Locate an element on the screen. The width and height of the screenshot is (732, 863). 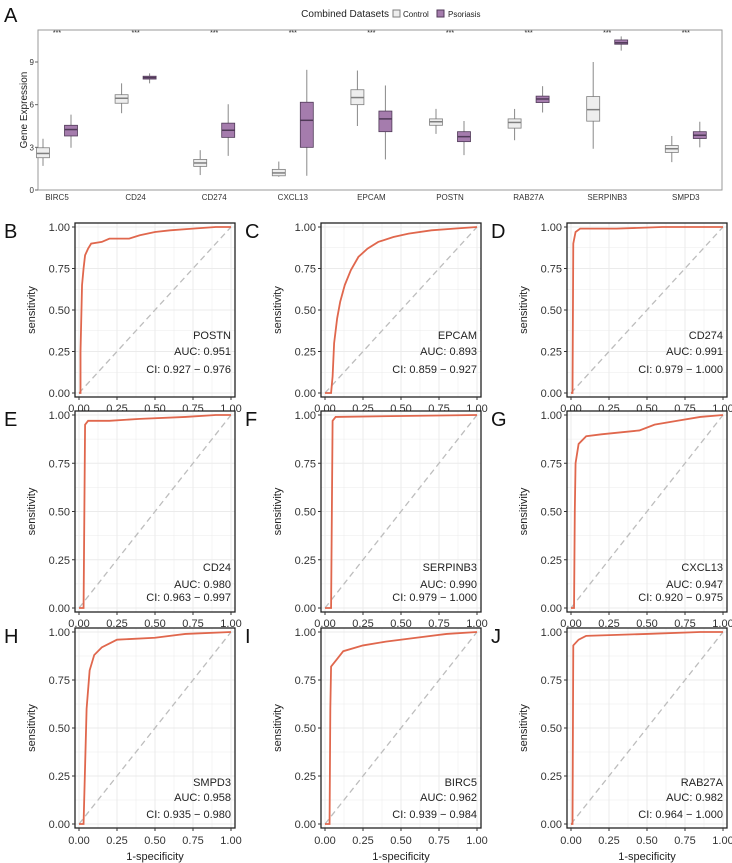
panel-letter: I is located at coordinates (248, 637).